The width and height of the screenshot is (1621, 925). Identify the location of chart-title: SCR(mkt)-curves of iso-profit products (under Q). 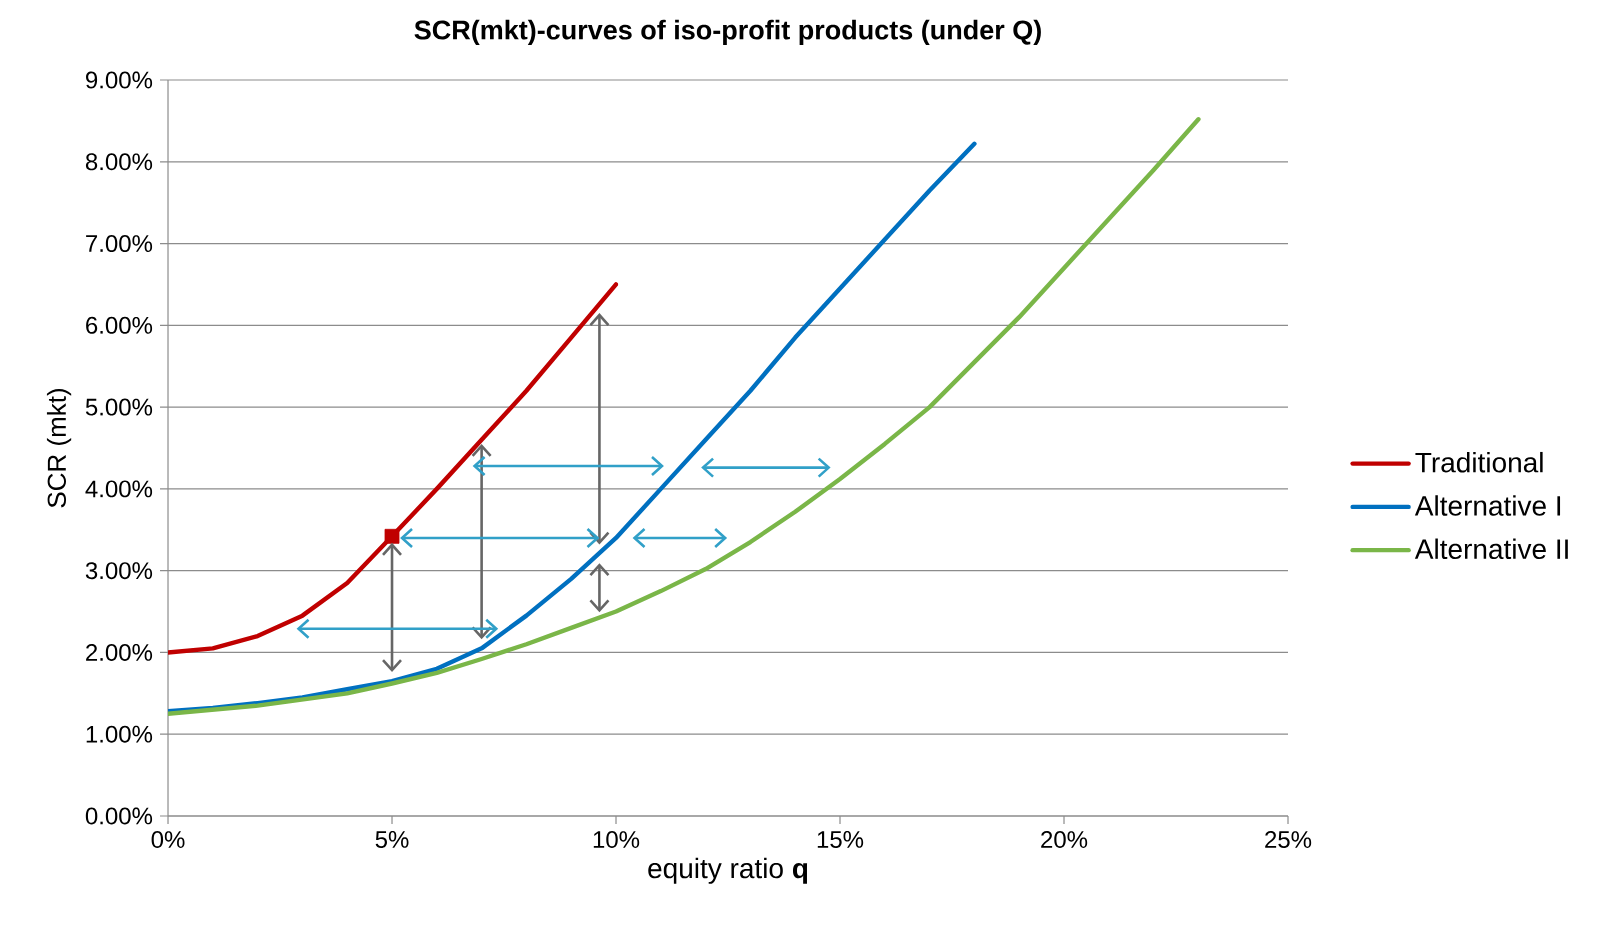
(727, 32).